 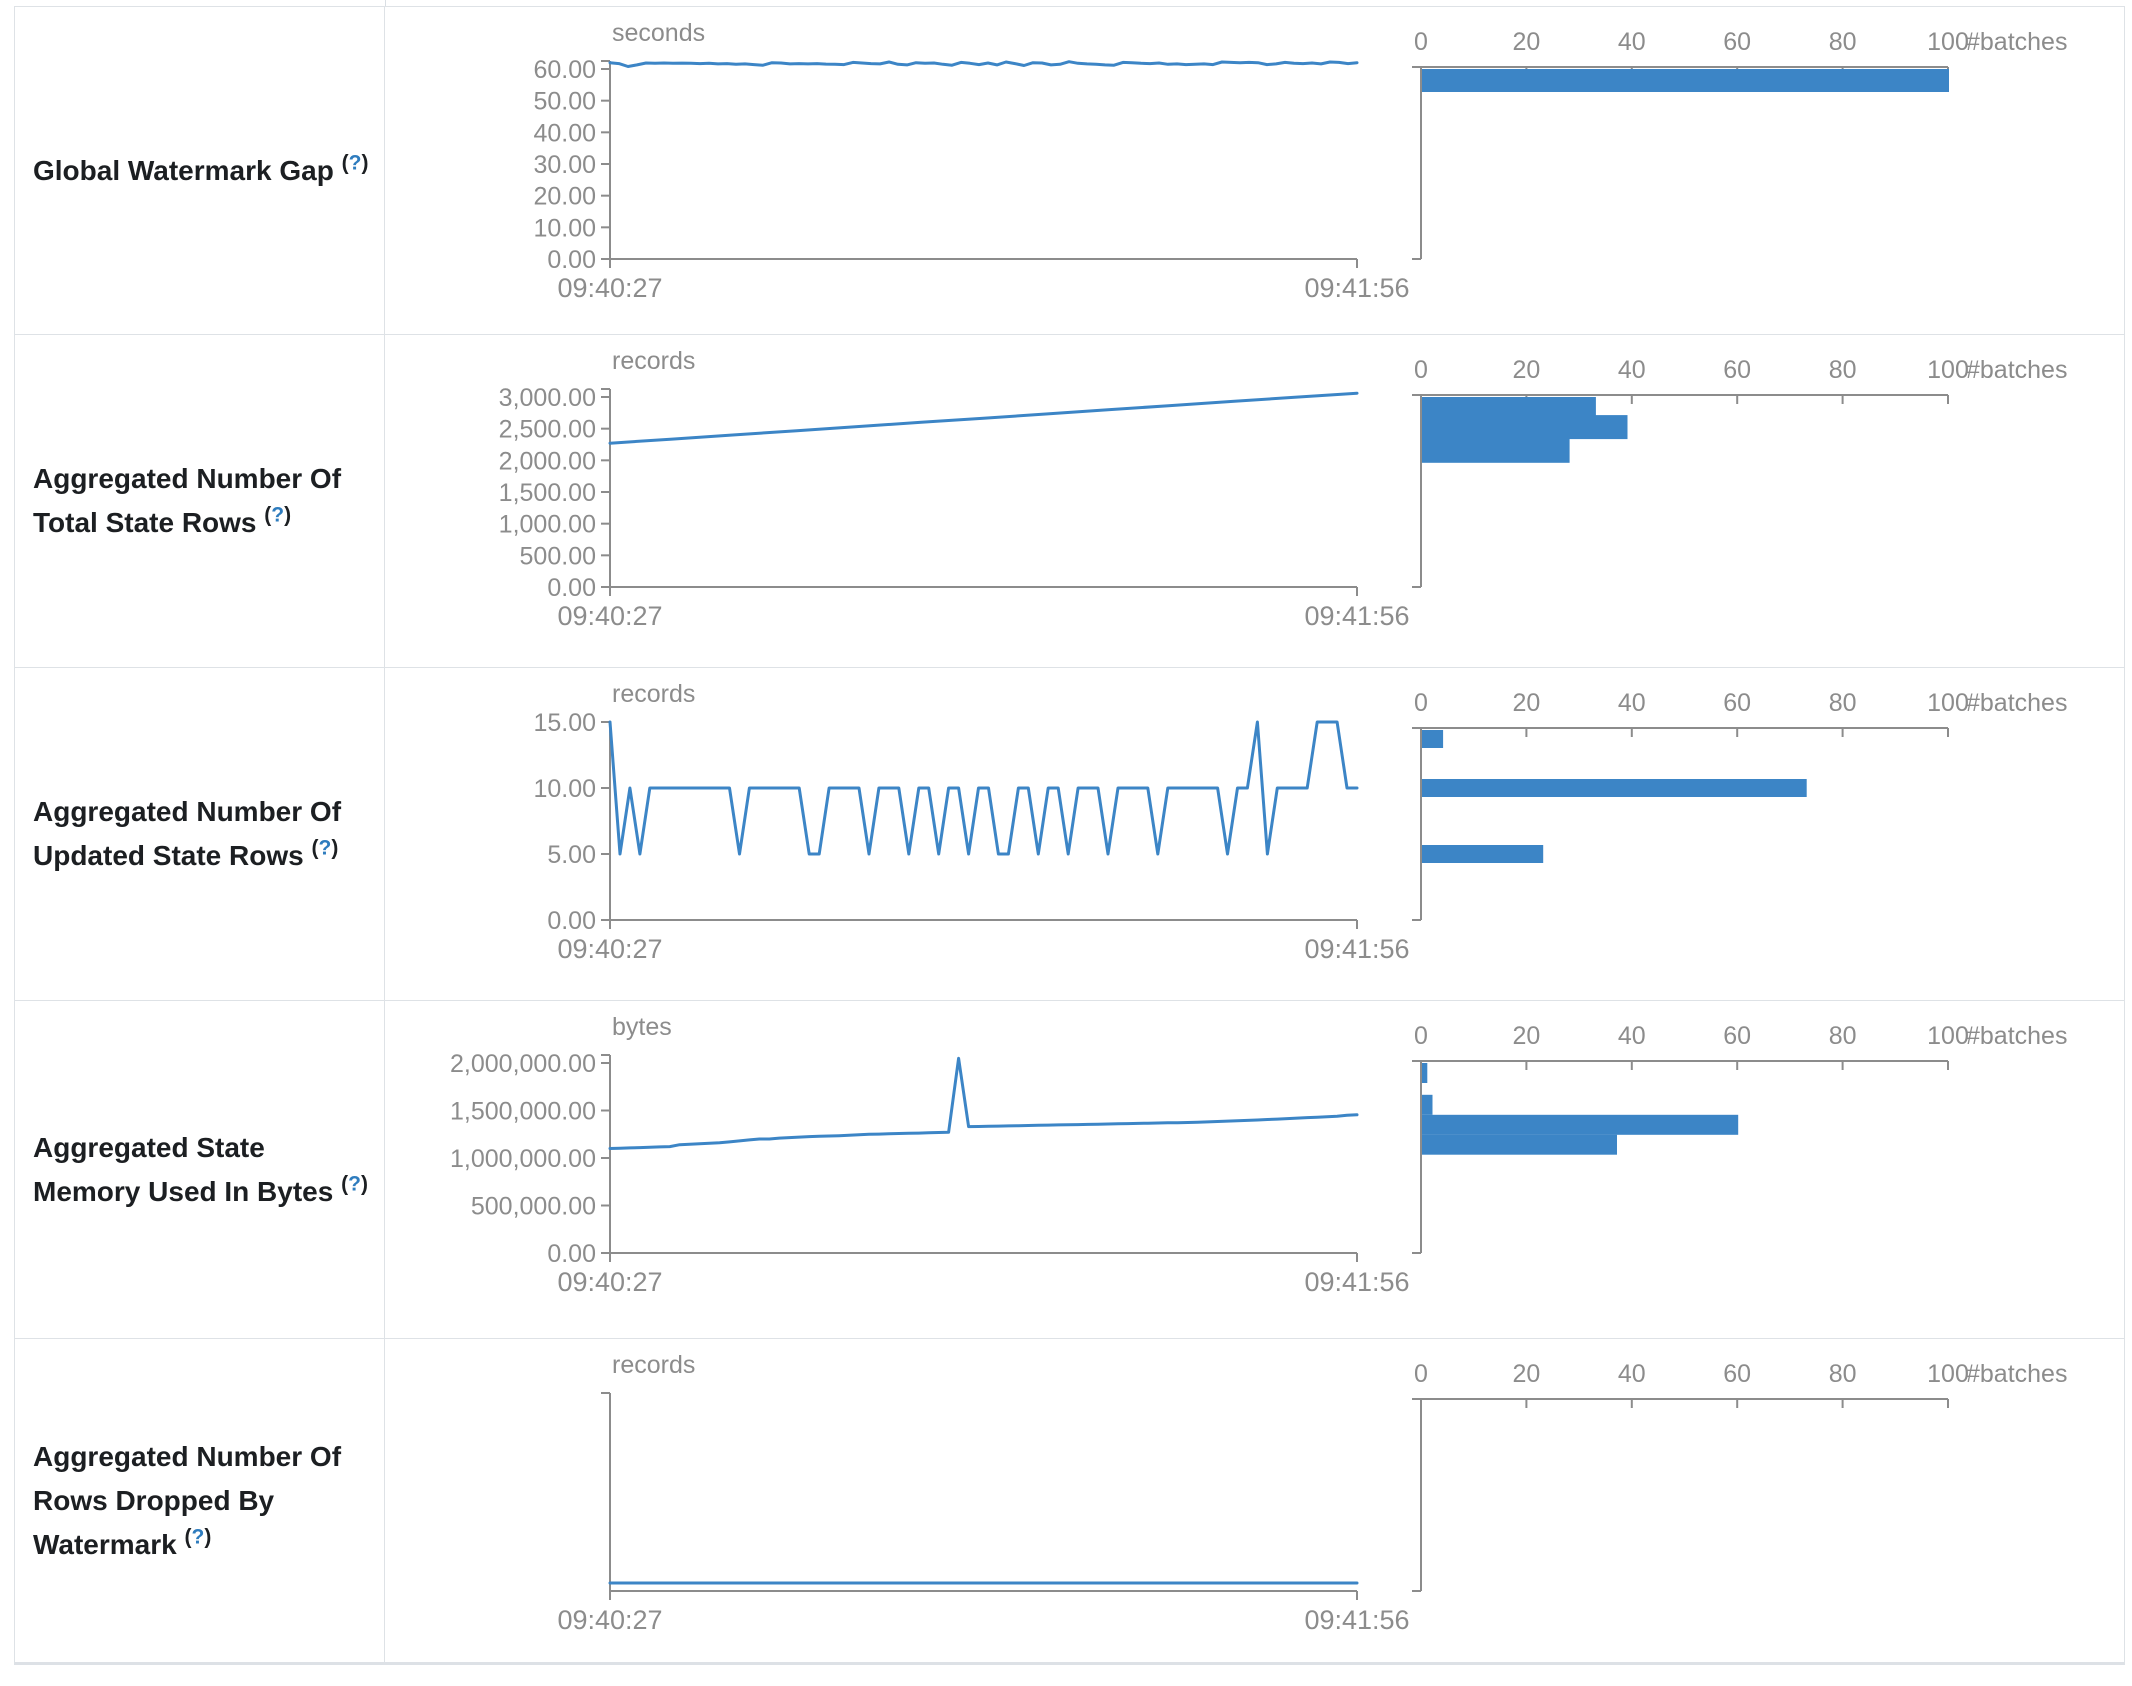 I want to click on timeline-y-tick-label: 1,500,000.00, so click(x=523, y=1112).